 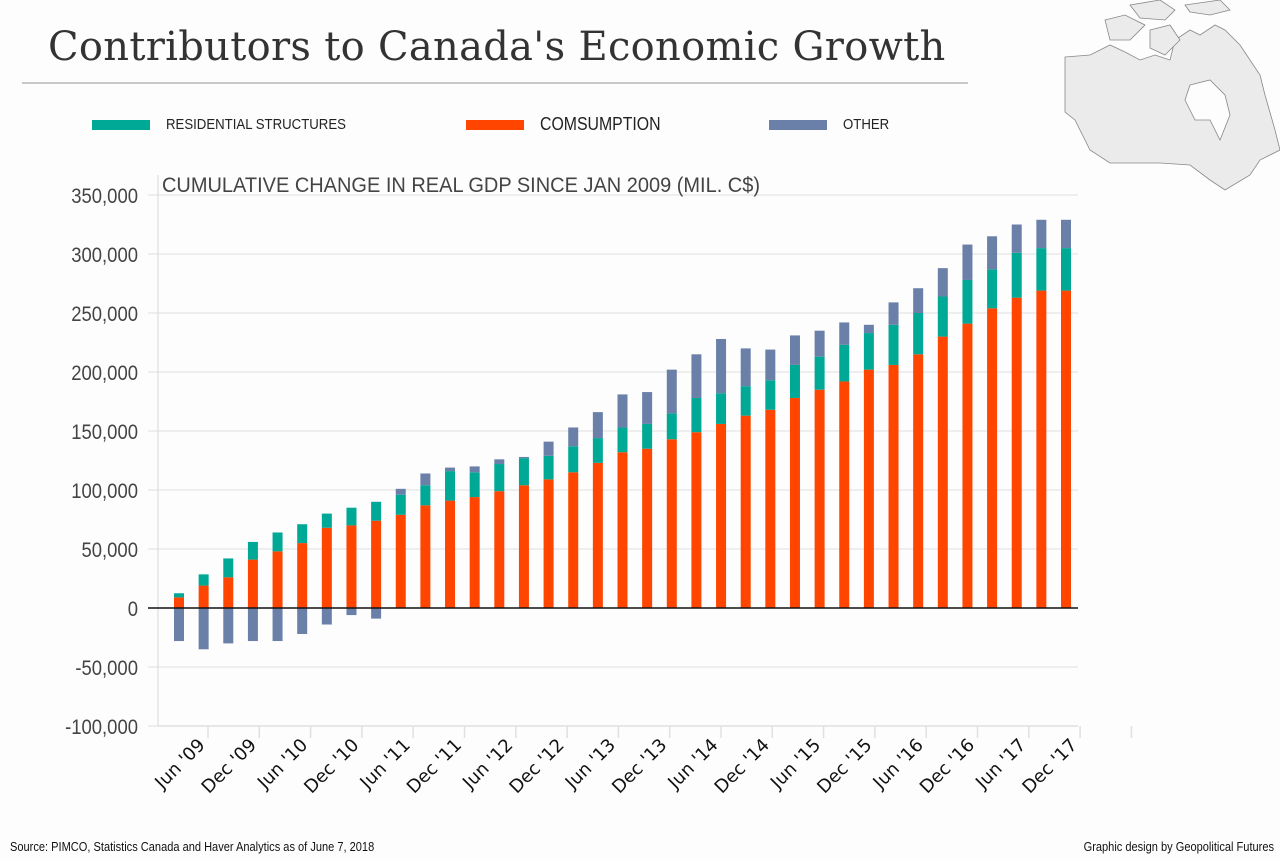 What do you see at coordinates (104, 491) in the screenshot?
I see `y-tick-label: 100,000` at bounding box center [104, 491].